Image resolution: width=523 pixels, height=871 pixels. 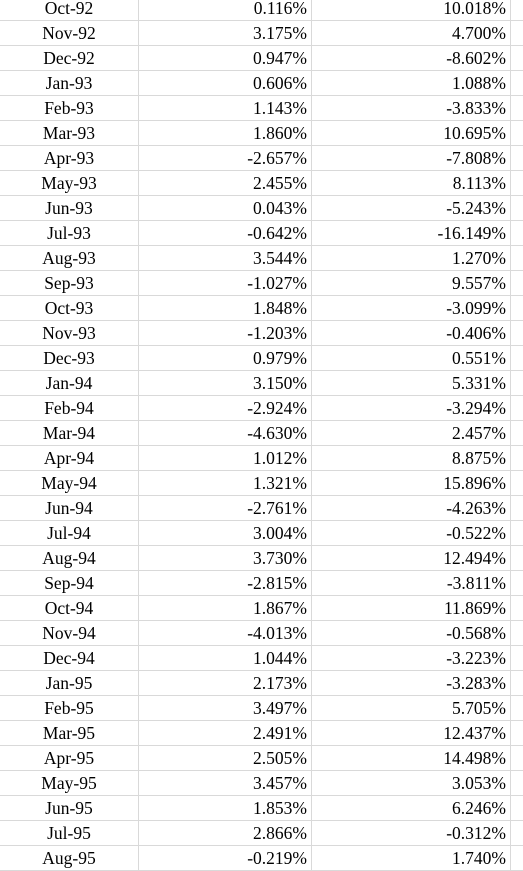 What do you see at coordinates (225, 10) in the screenshot?
I see `return-a-cell: 0.116%` at bounding box center [225, 10].